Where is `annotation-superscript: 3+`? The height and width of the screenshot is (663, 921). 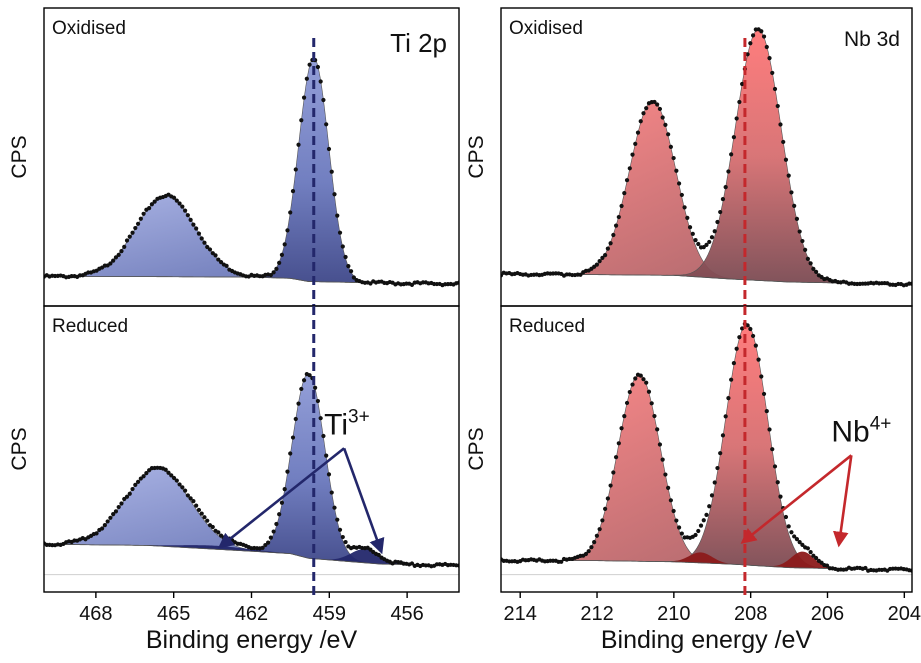 annotation-superscript: 3+ is located at coordinates (359, 416).